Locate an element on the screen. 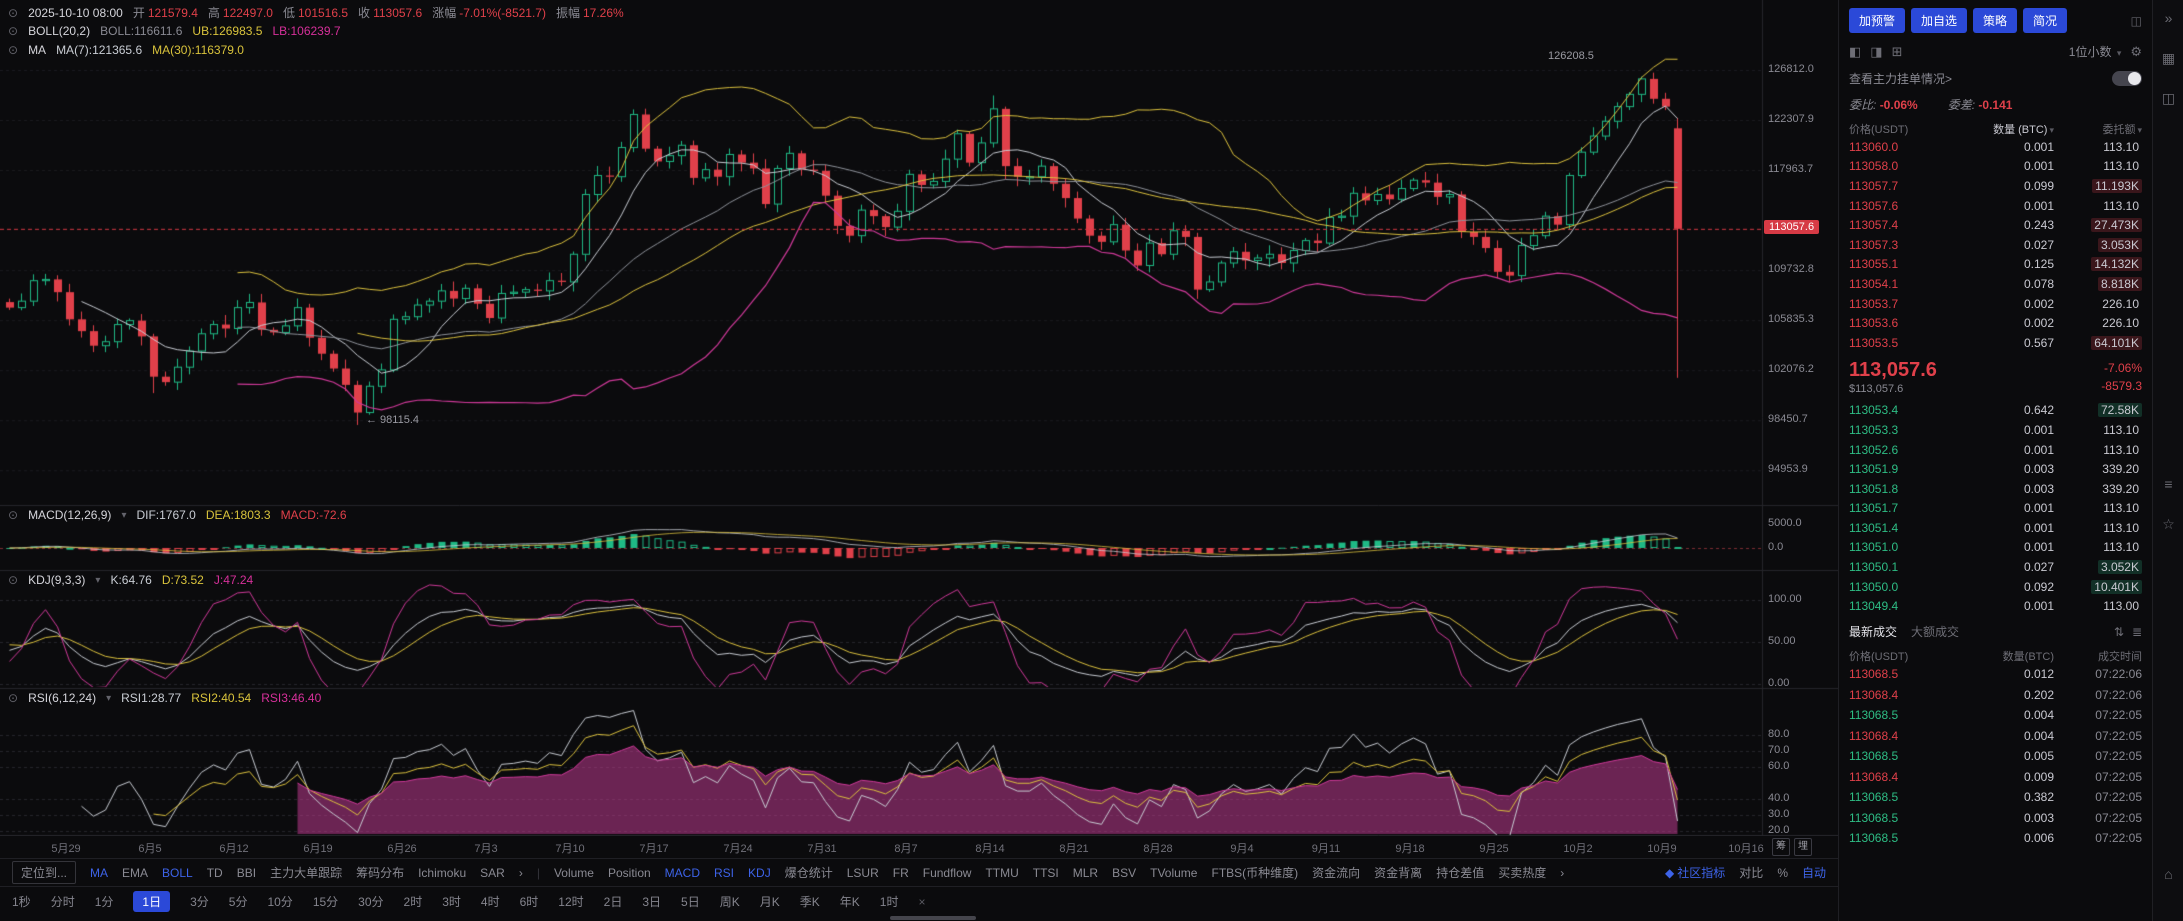  indicator-item: TD is located at coordinates (214, 872).